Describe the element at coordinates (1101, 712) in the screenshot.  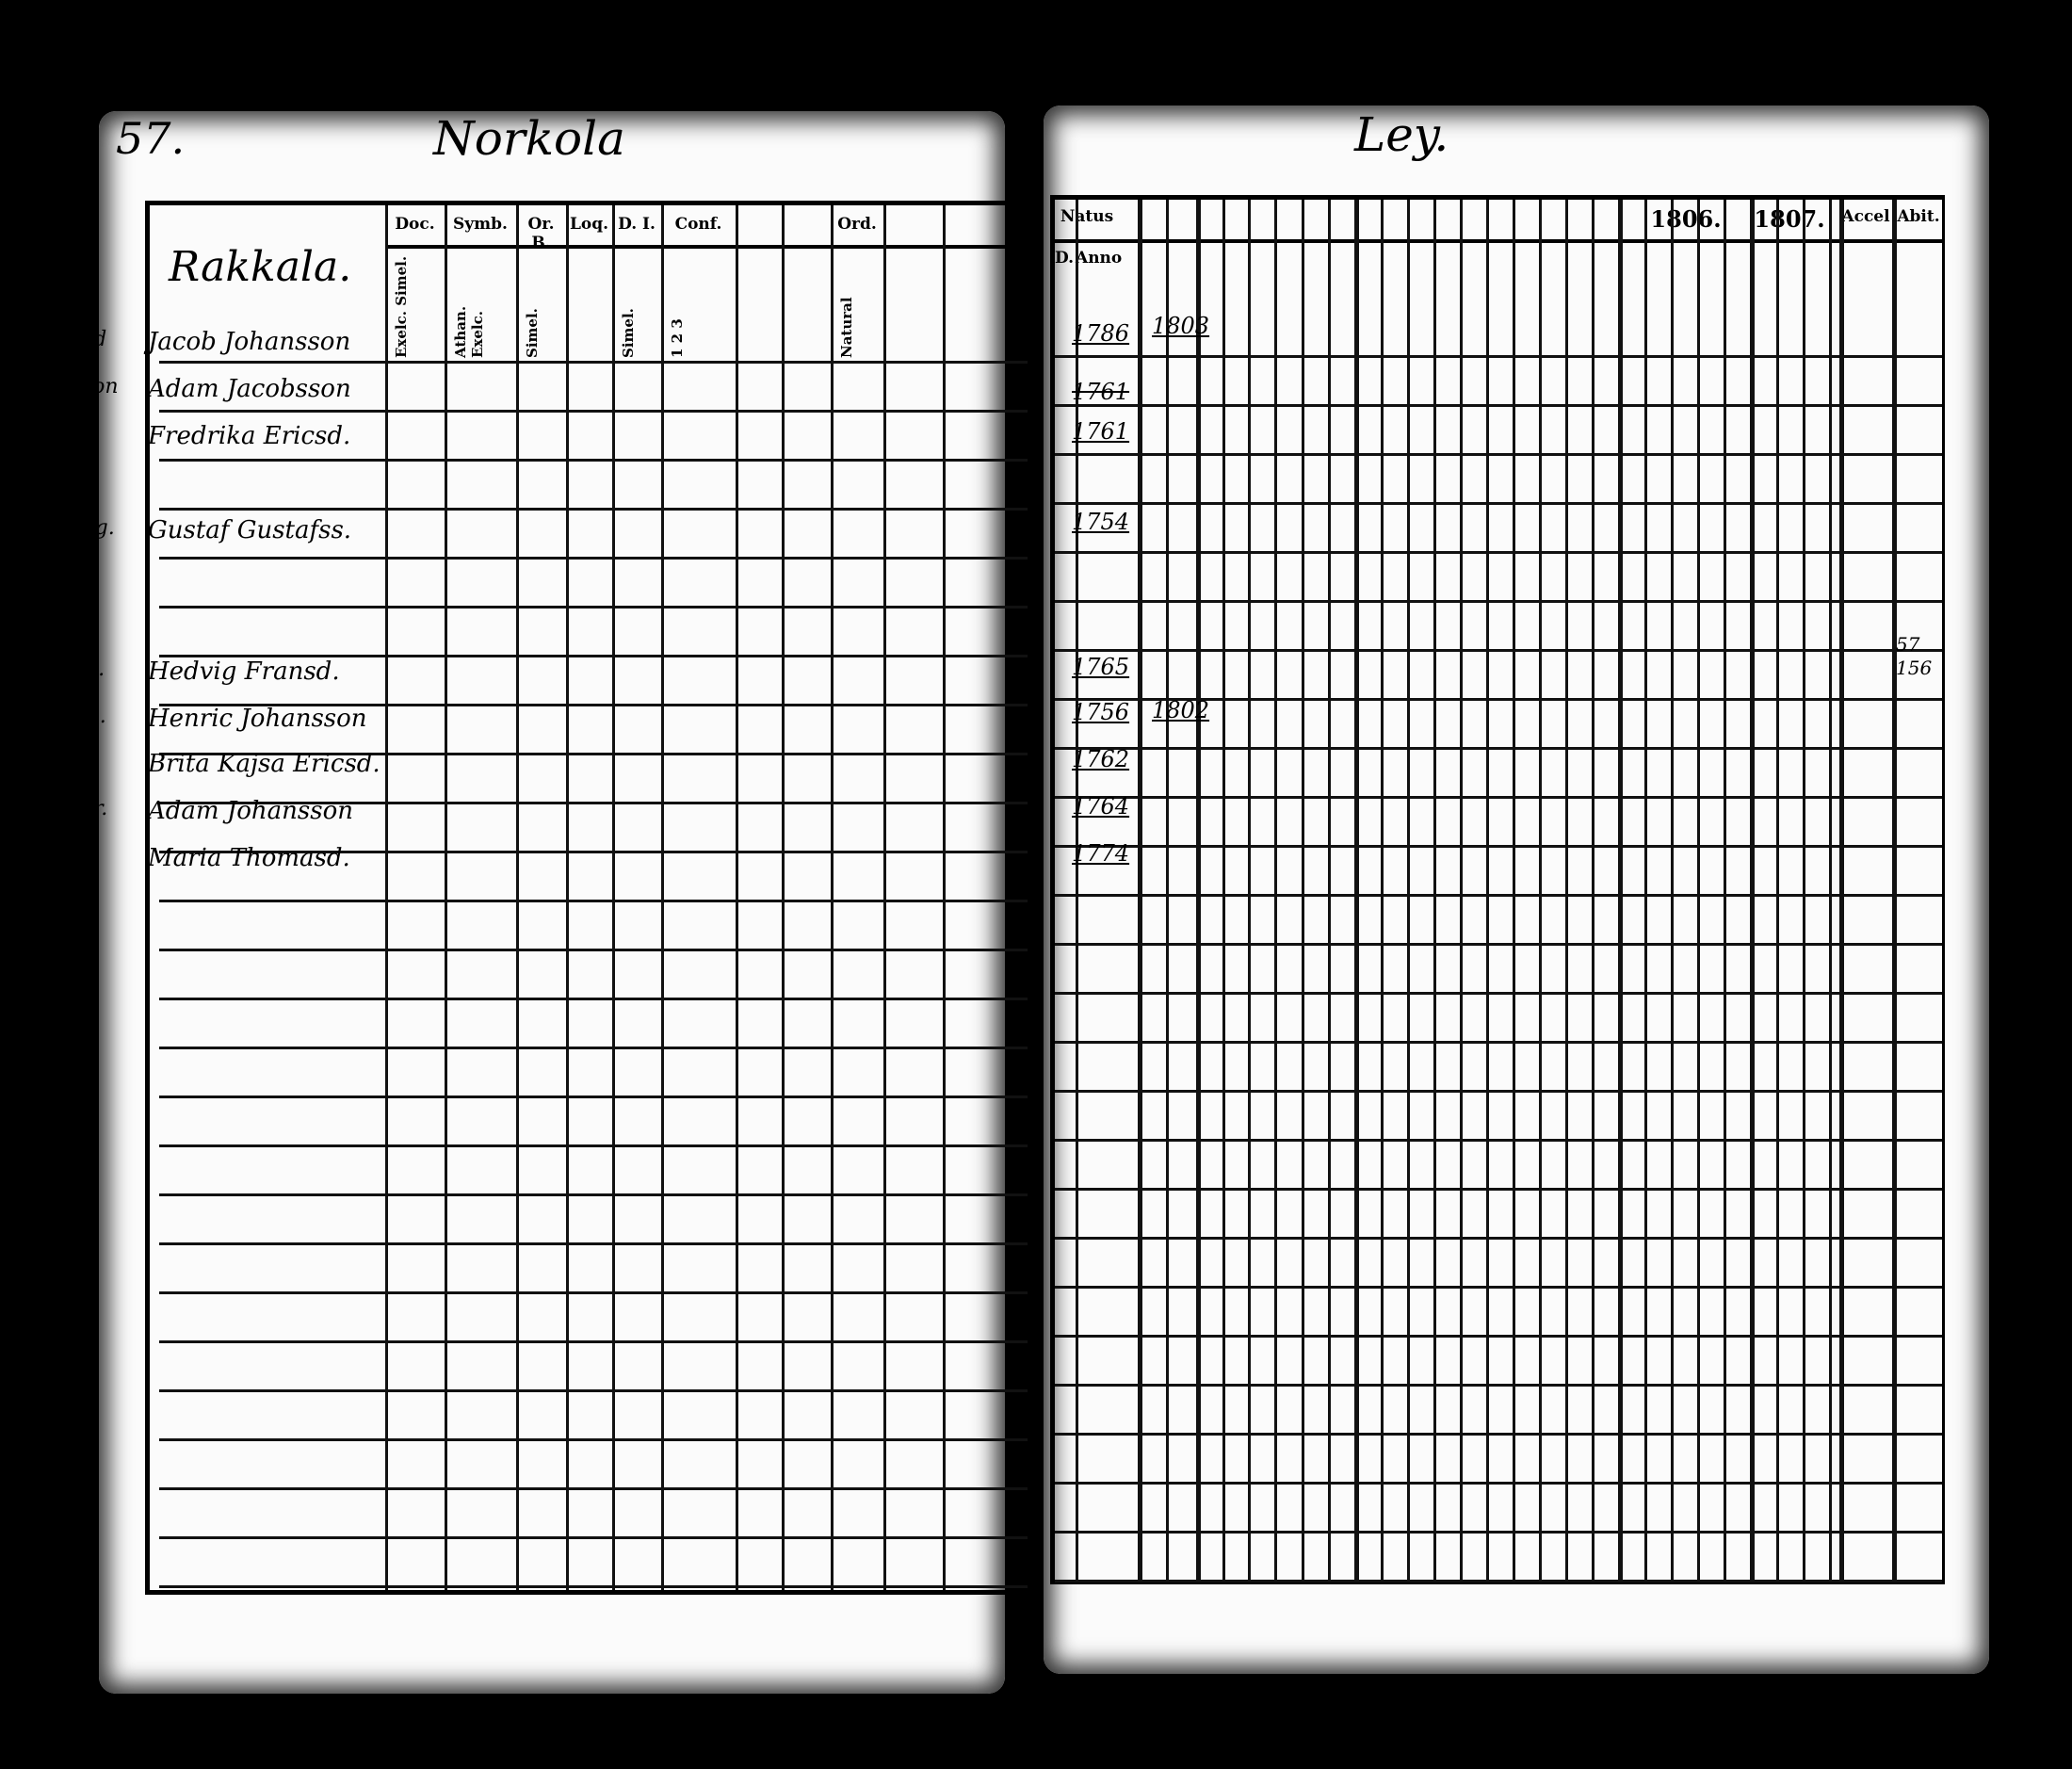
I see `birth-year: 1756` at that location.